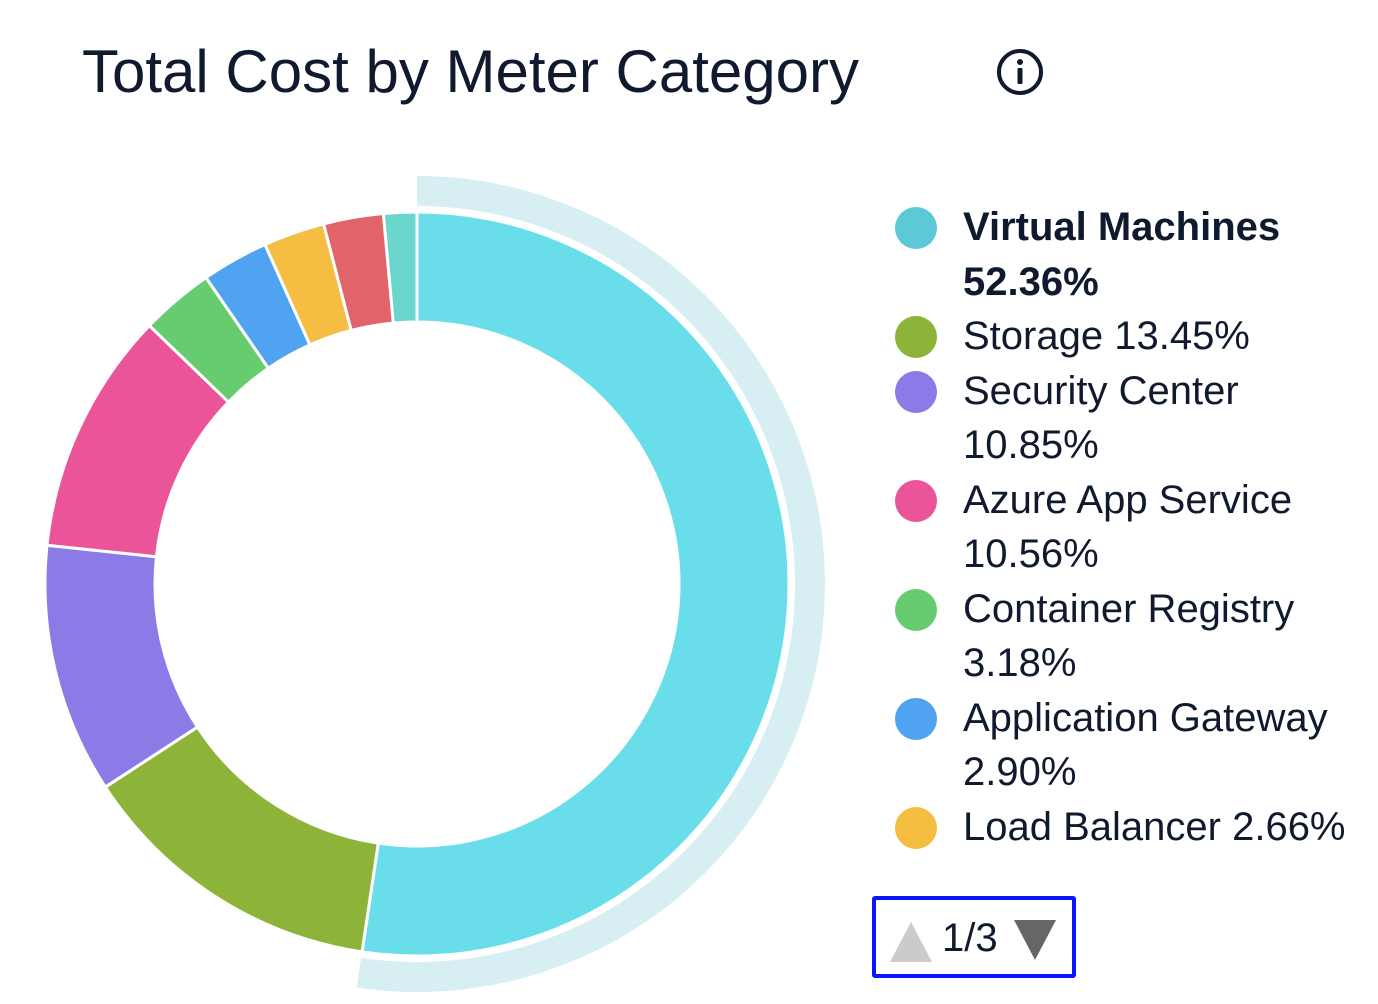 This screenshot has width=1378, height=1004. I want to click on legend-label: Azure App Service 10.56%, so click(1128, 527).